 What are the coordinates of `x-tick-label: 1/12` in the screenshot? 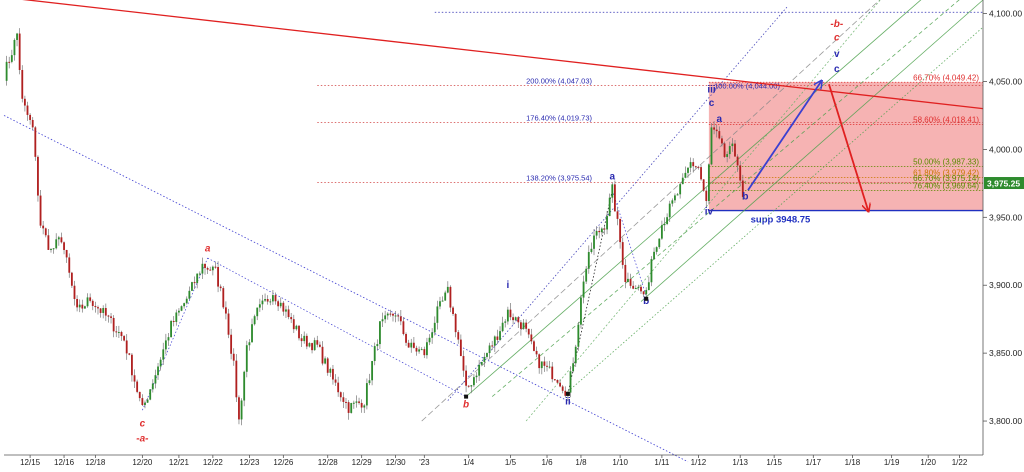 It's located at (699, 462).